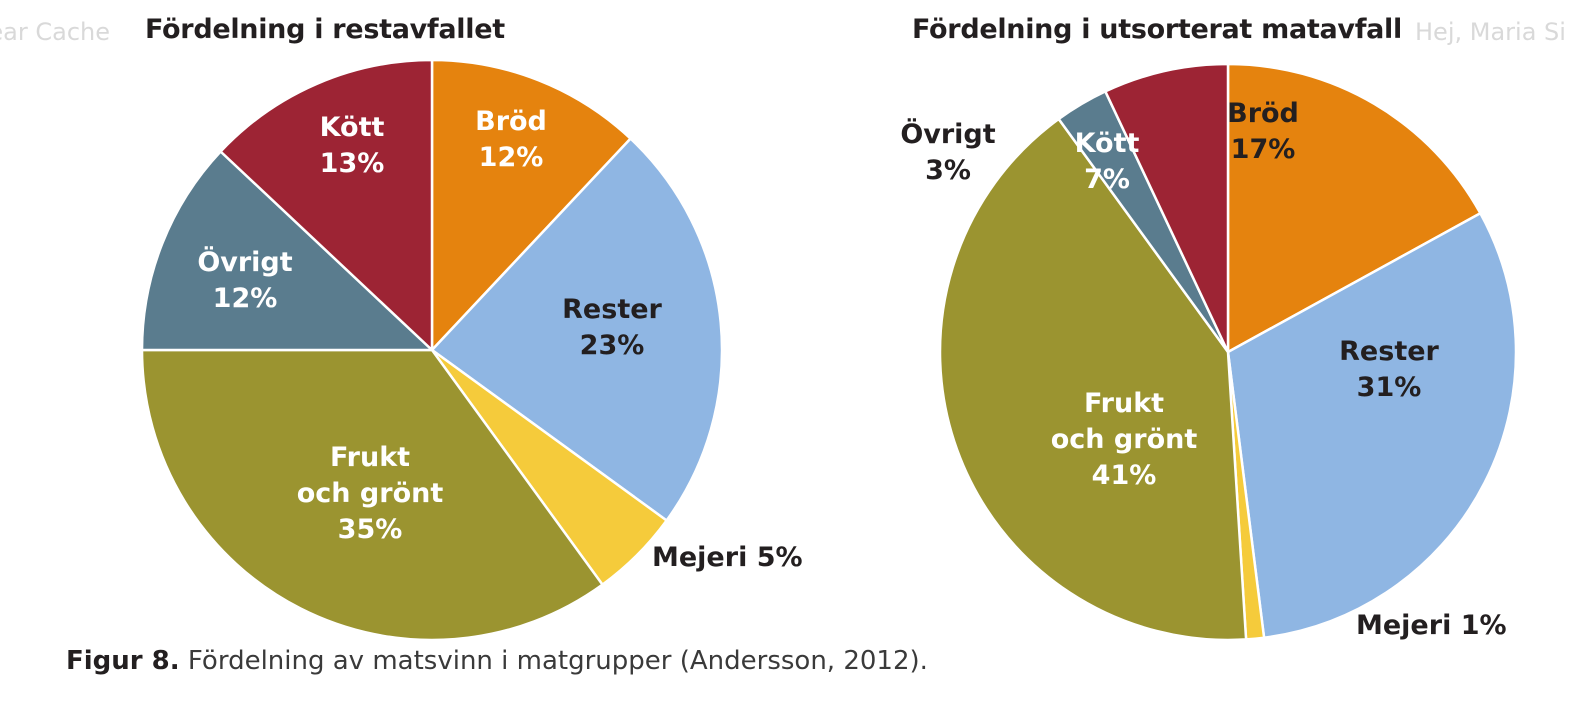 This screenshot has height=705, width=1588. I want to click on slice-label-line: 7%, so click(1107, 179).